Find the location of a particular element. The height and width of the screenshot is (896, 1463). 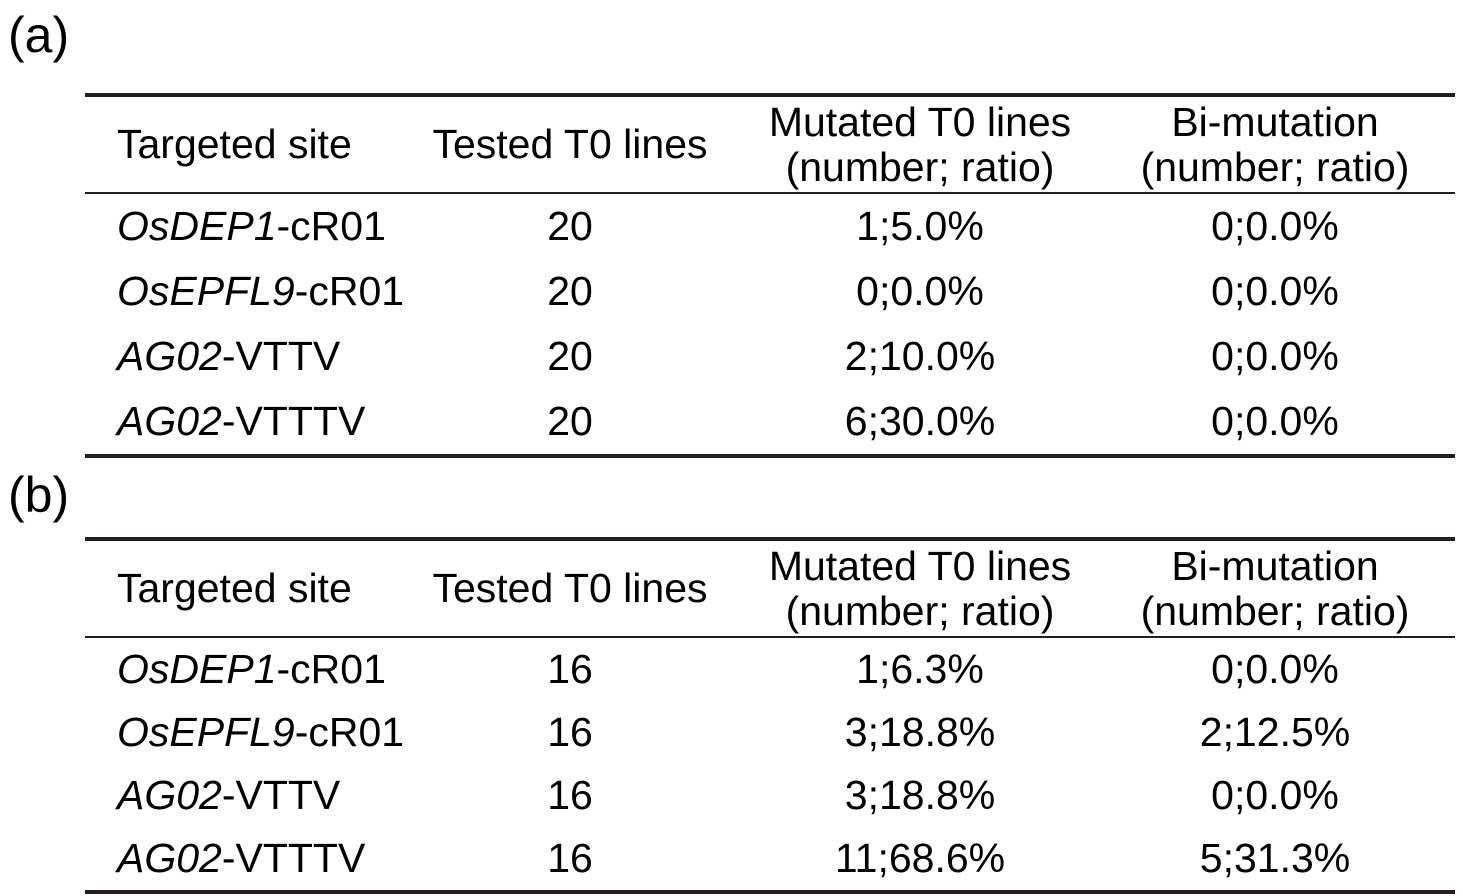

cell-bi-mutation: 5;31.3% is located at coordinates (1275, 858).